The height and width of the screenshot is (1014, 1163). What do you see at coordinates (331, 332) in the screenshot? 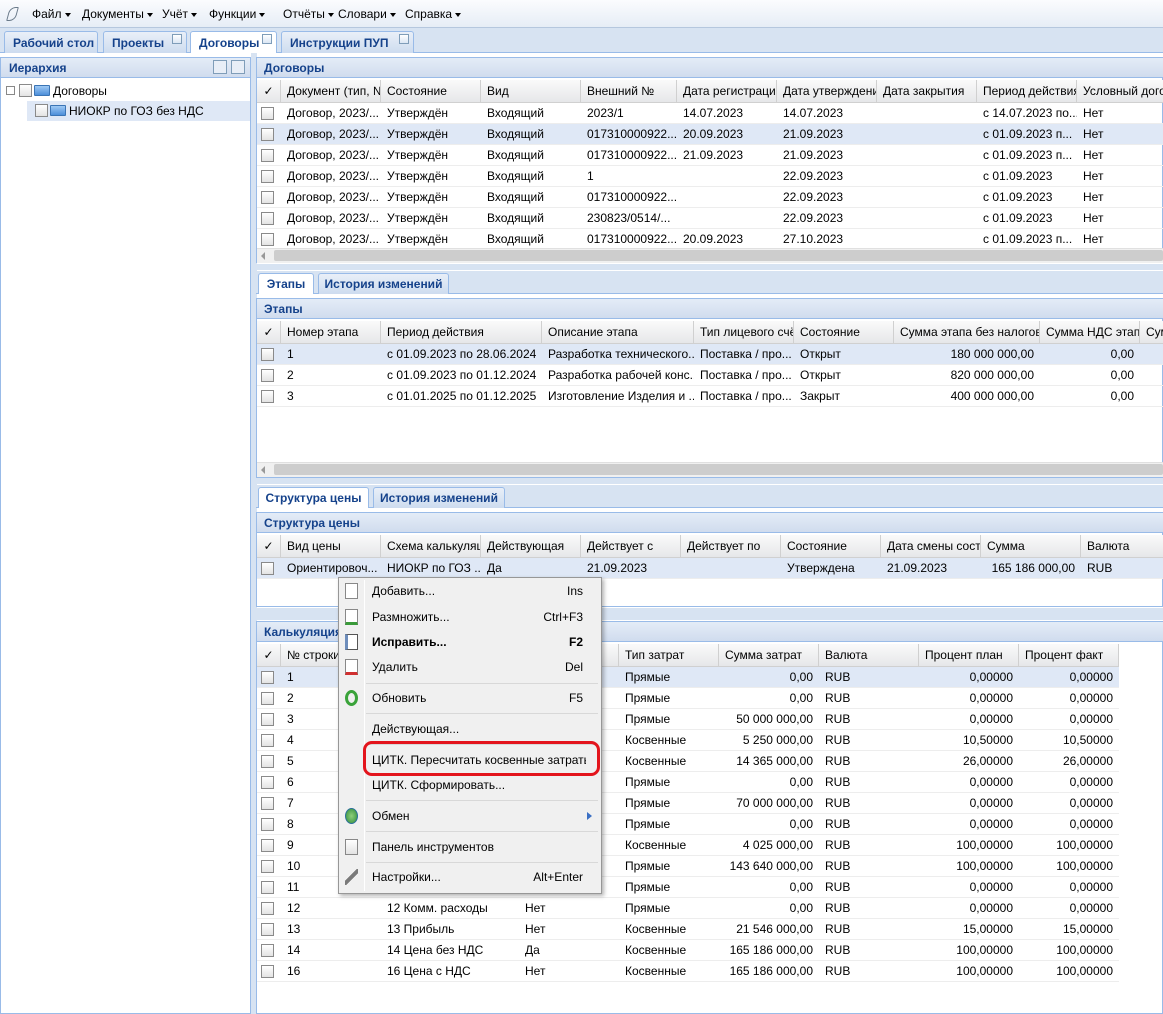
I see `column-header: Номер этапа` at bounding box center [331, 332].